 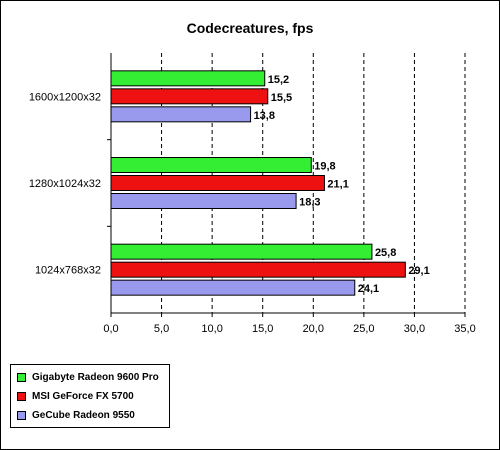 What do you see at coordinates (313, 329) in the screenshot?
I see `x-tick-label: 20,0` at bounding box center [313, 329].